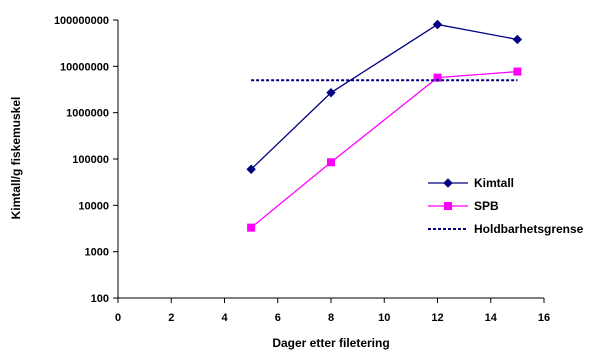 The image size is (615, 357). I want to click on y-tick-label: 1000, so click(97, 253).